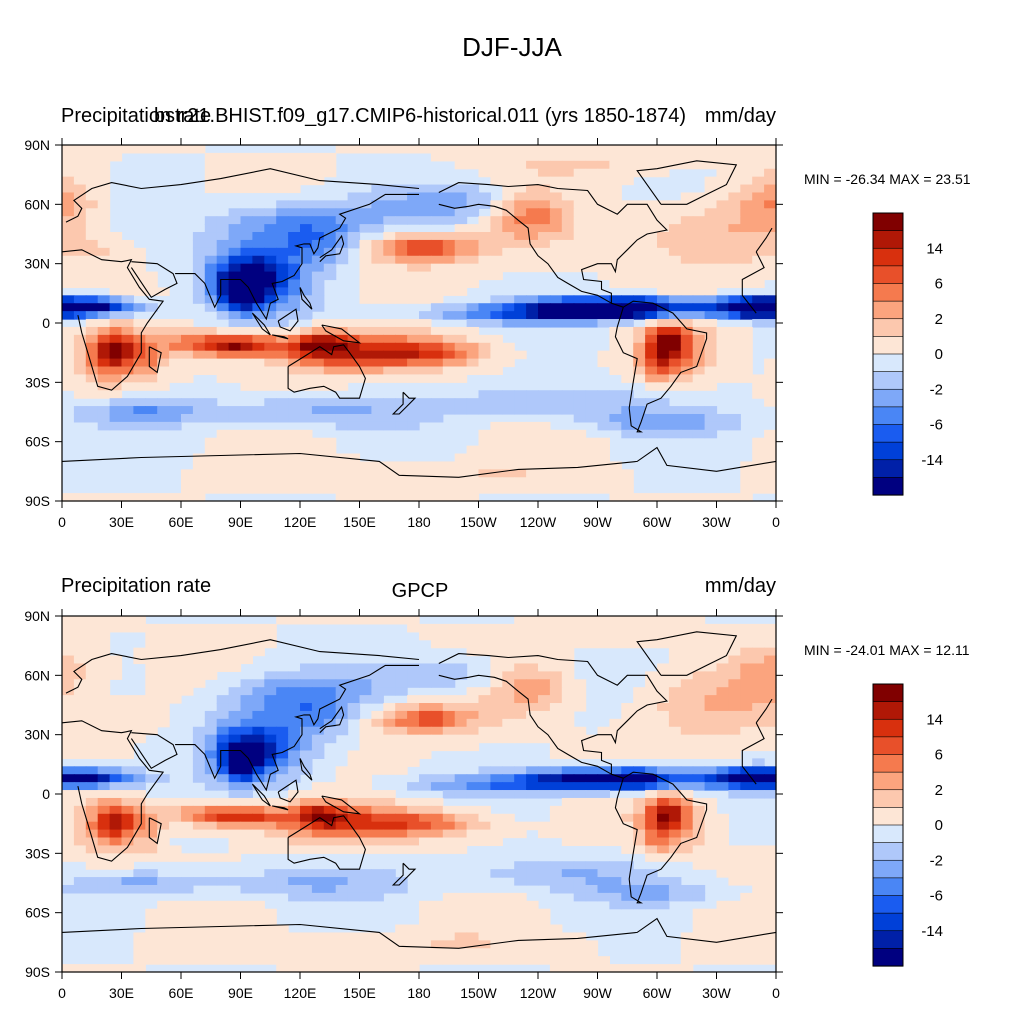  I want to click on y-tick-label: 30N, so click(37, 735).